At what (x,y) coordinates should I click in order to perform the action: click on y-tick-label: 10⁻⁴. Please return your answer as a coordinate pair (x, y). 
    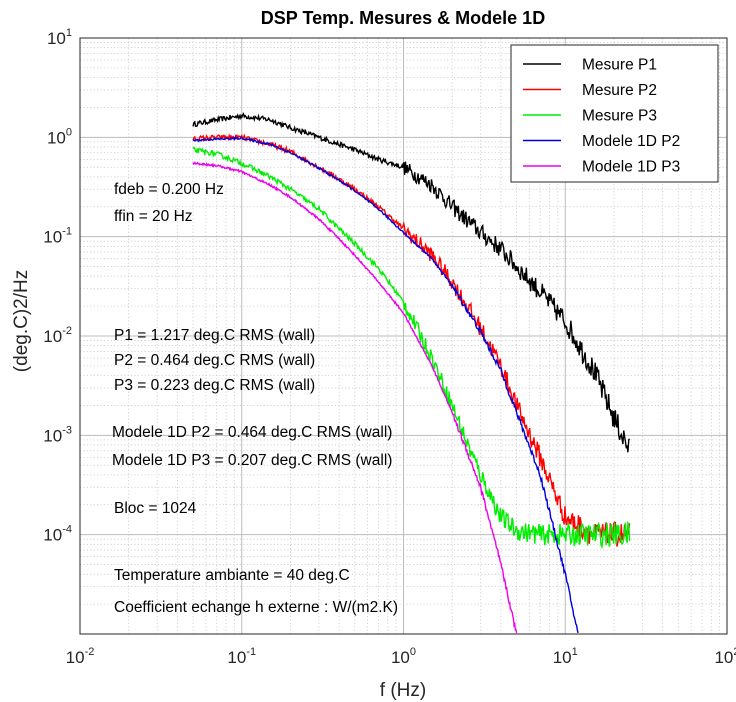
    Looking at the image, I should click on (57, 534).